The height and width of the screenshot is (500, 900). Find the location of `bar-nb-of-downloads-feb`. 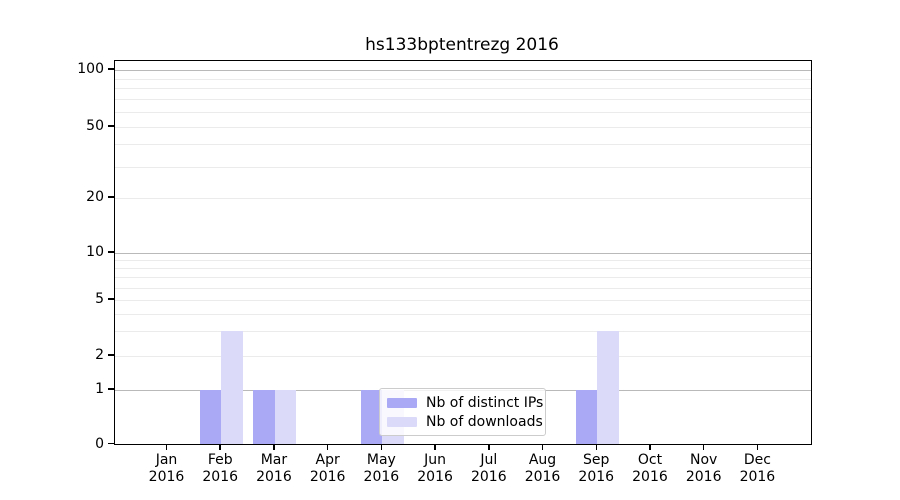

bar-nb-of-downloads-feb is located at coordinates (232, 387).